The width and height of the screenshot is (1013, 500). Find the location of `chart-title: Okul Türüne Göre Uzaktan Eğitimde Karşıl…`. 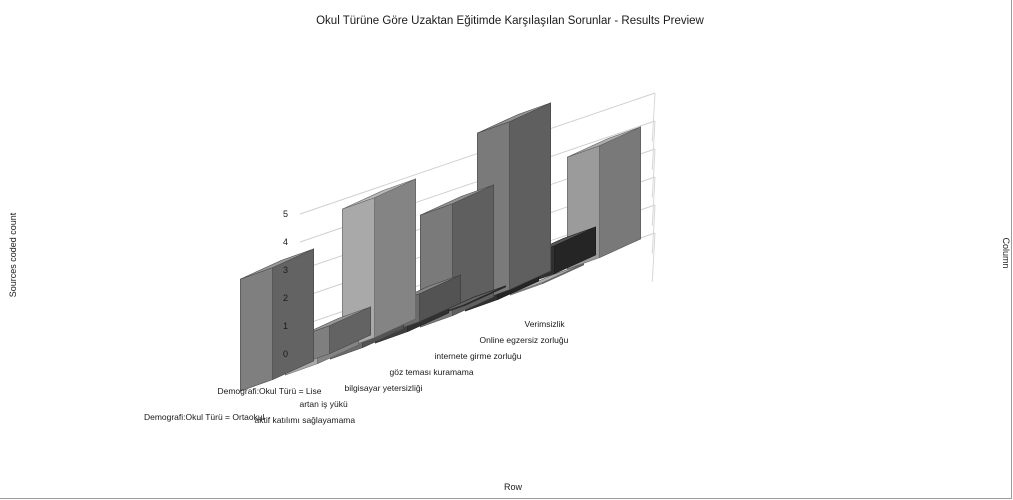

chart-title: Okul Türüne Göre Uzaktan Eğitimde Karşıl… is located at coordinates (510, 21).